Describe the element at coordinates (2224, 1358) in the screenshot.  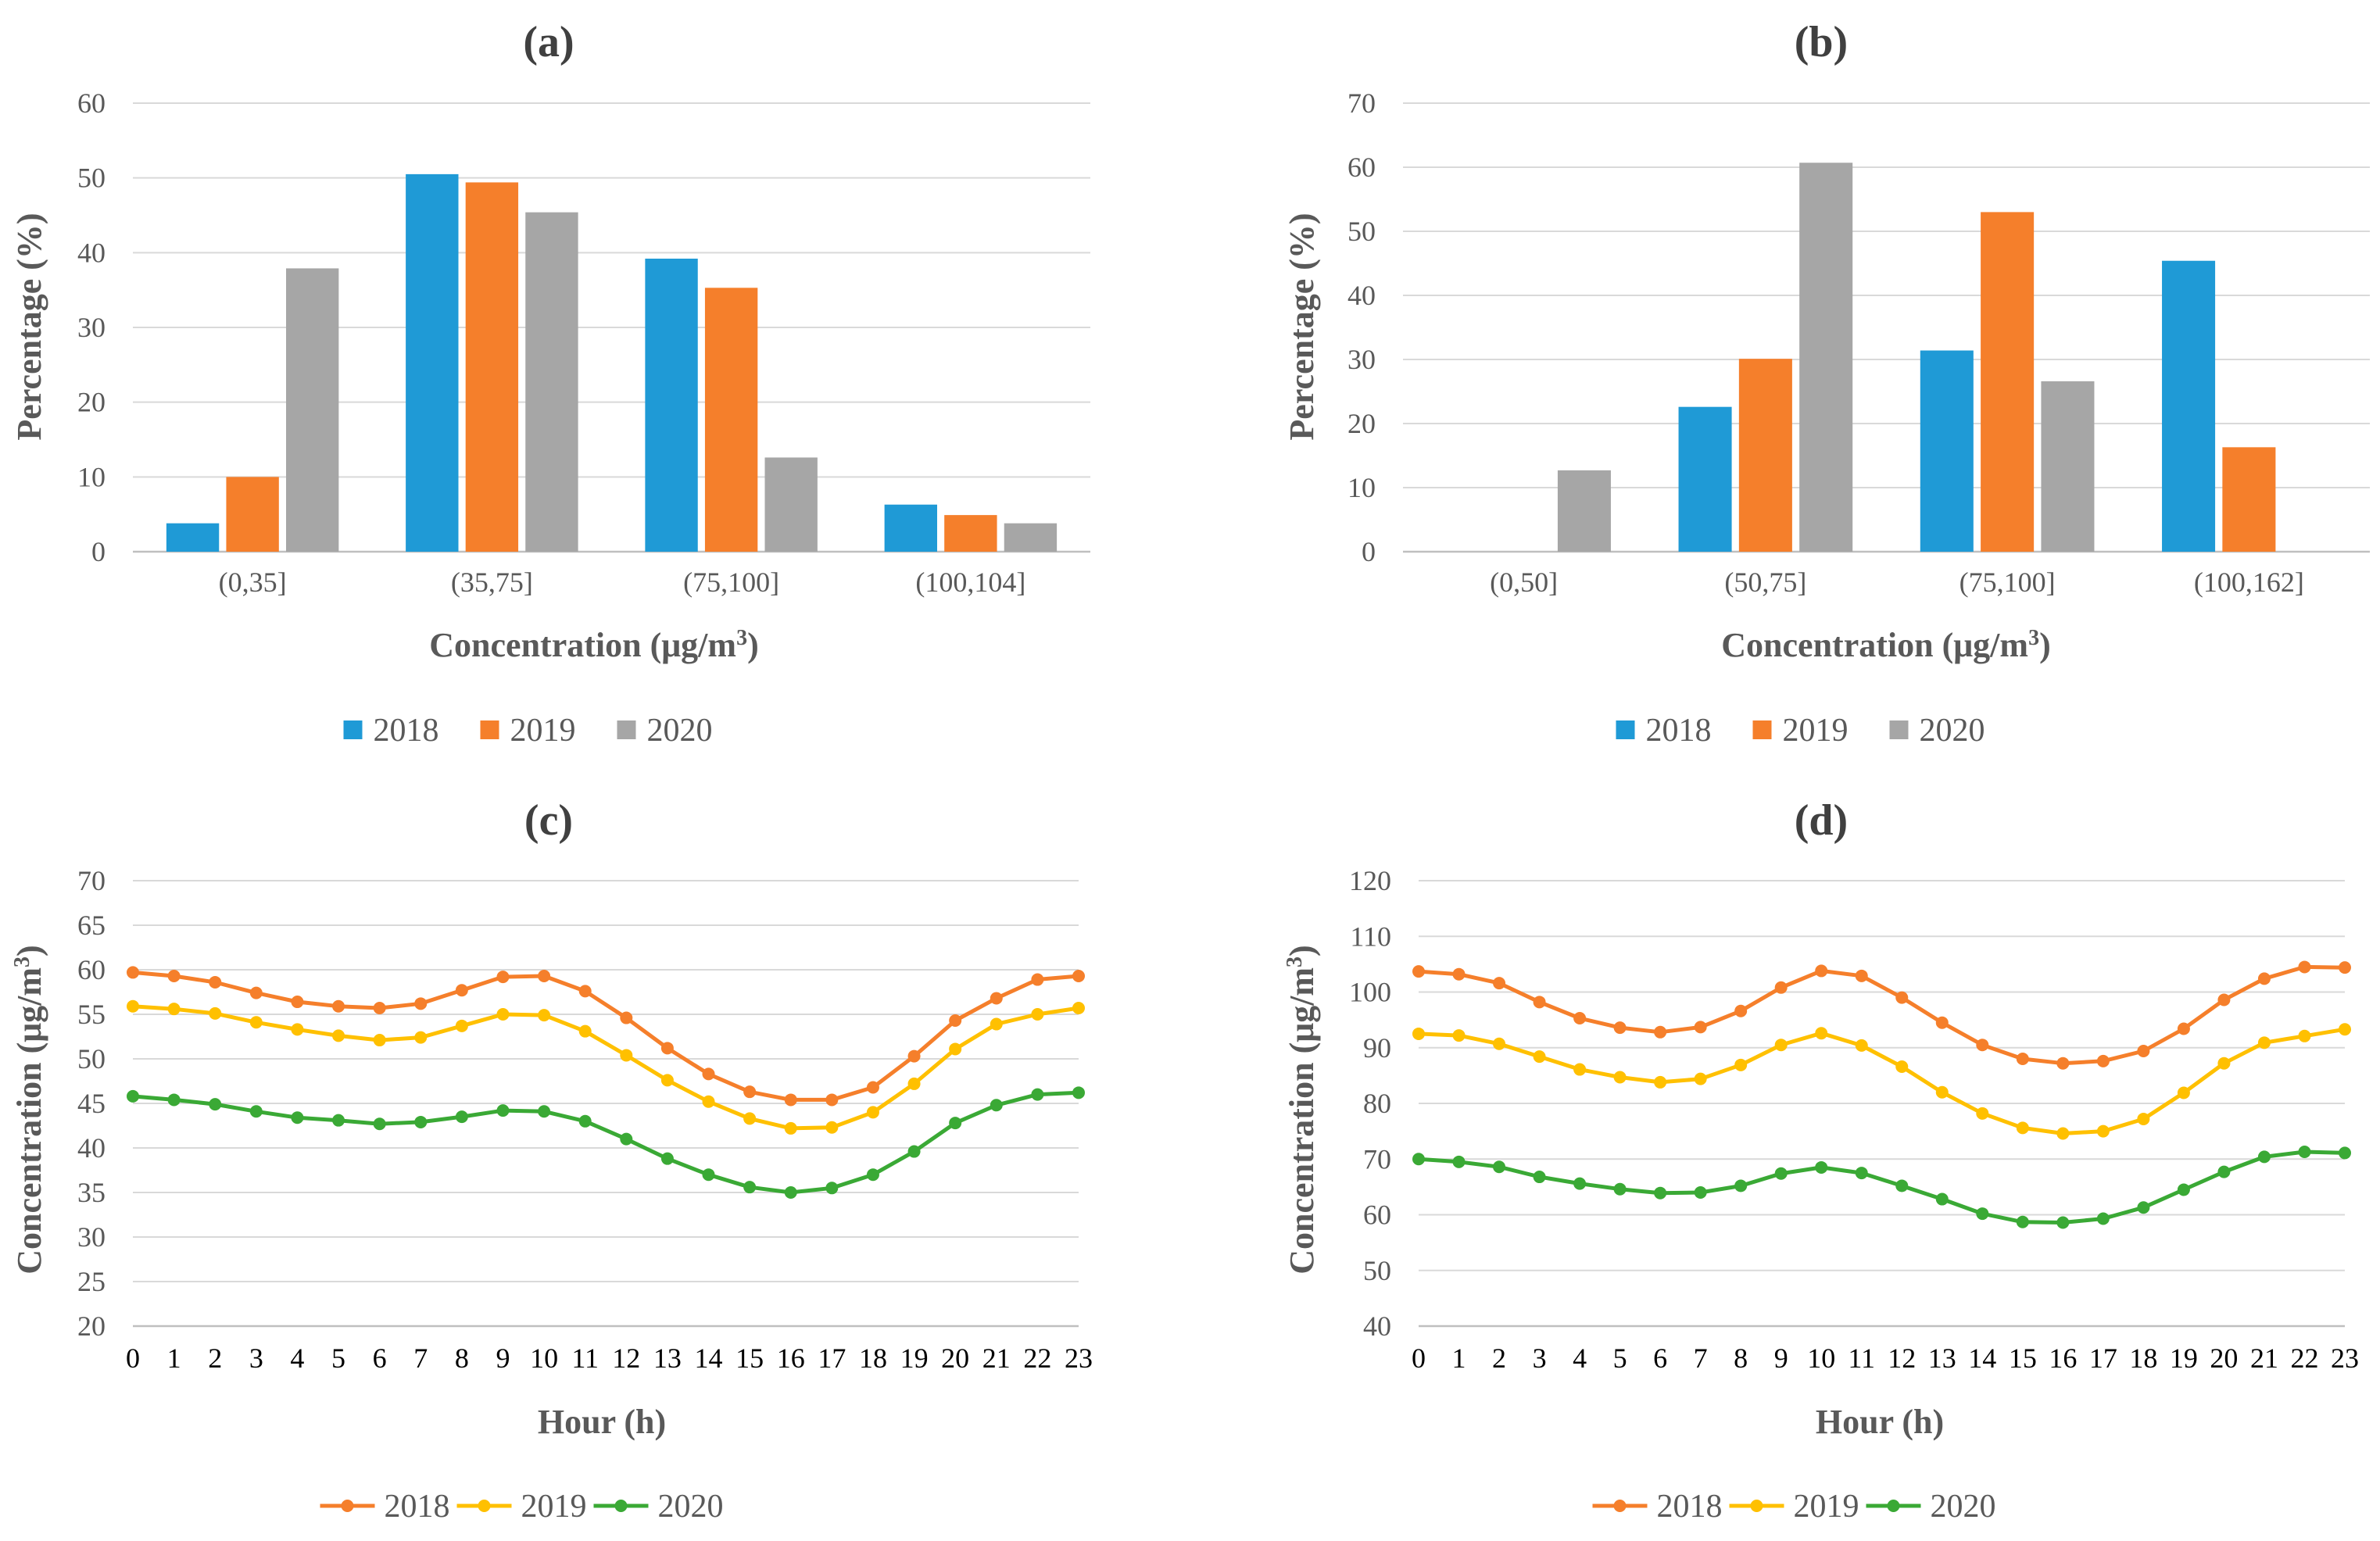
I see `x-tick-label: 20` at that location.